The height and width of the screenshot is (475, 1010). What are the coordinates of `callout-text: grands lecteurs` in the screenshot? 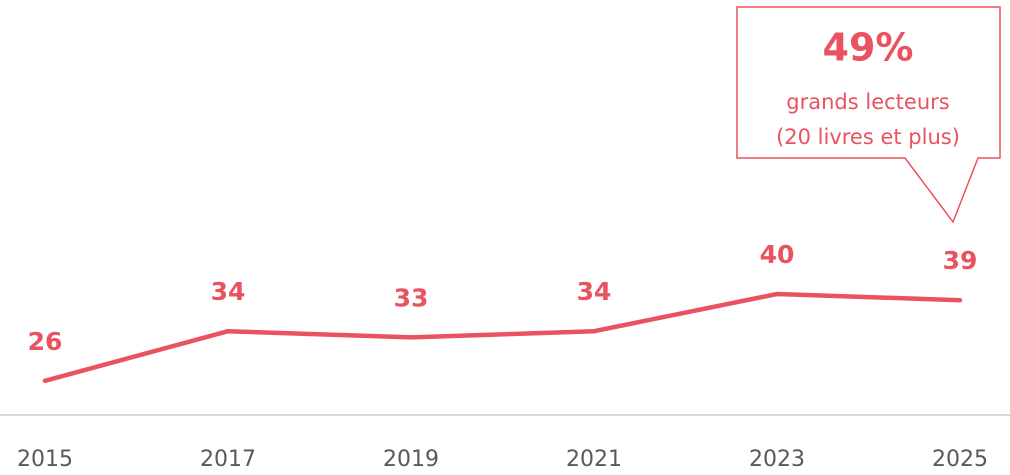 It's located at (867, 102).